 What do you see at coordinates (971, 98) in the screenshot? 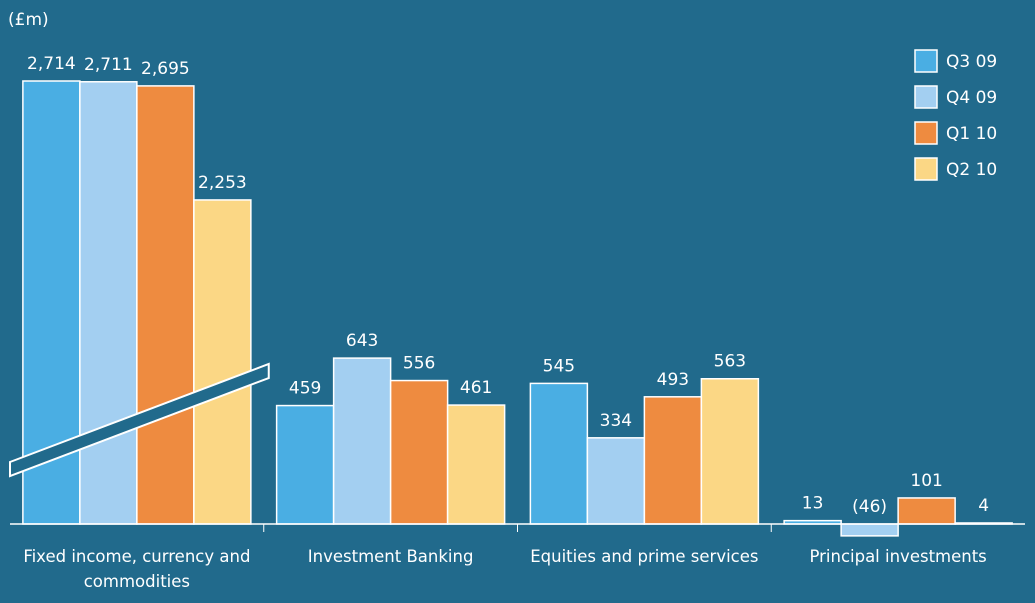
I see `legend-label: Q4 09` at bounding box center [971, 98].